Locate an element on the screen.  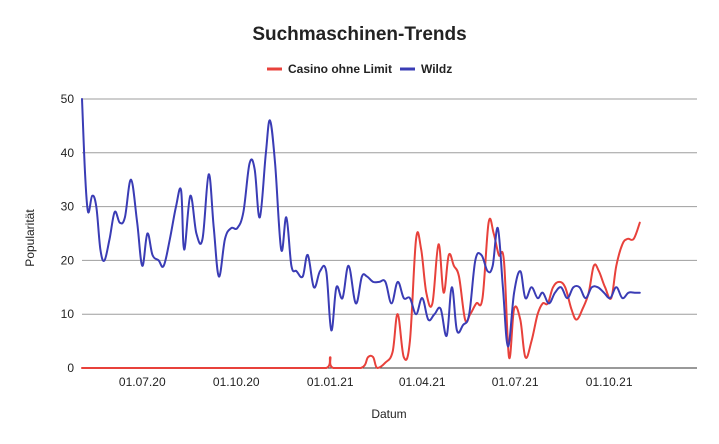
y-tick-labels: 0 10 20 30 40 50 is located at coordinates (68, 233).